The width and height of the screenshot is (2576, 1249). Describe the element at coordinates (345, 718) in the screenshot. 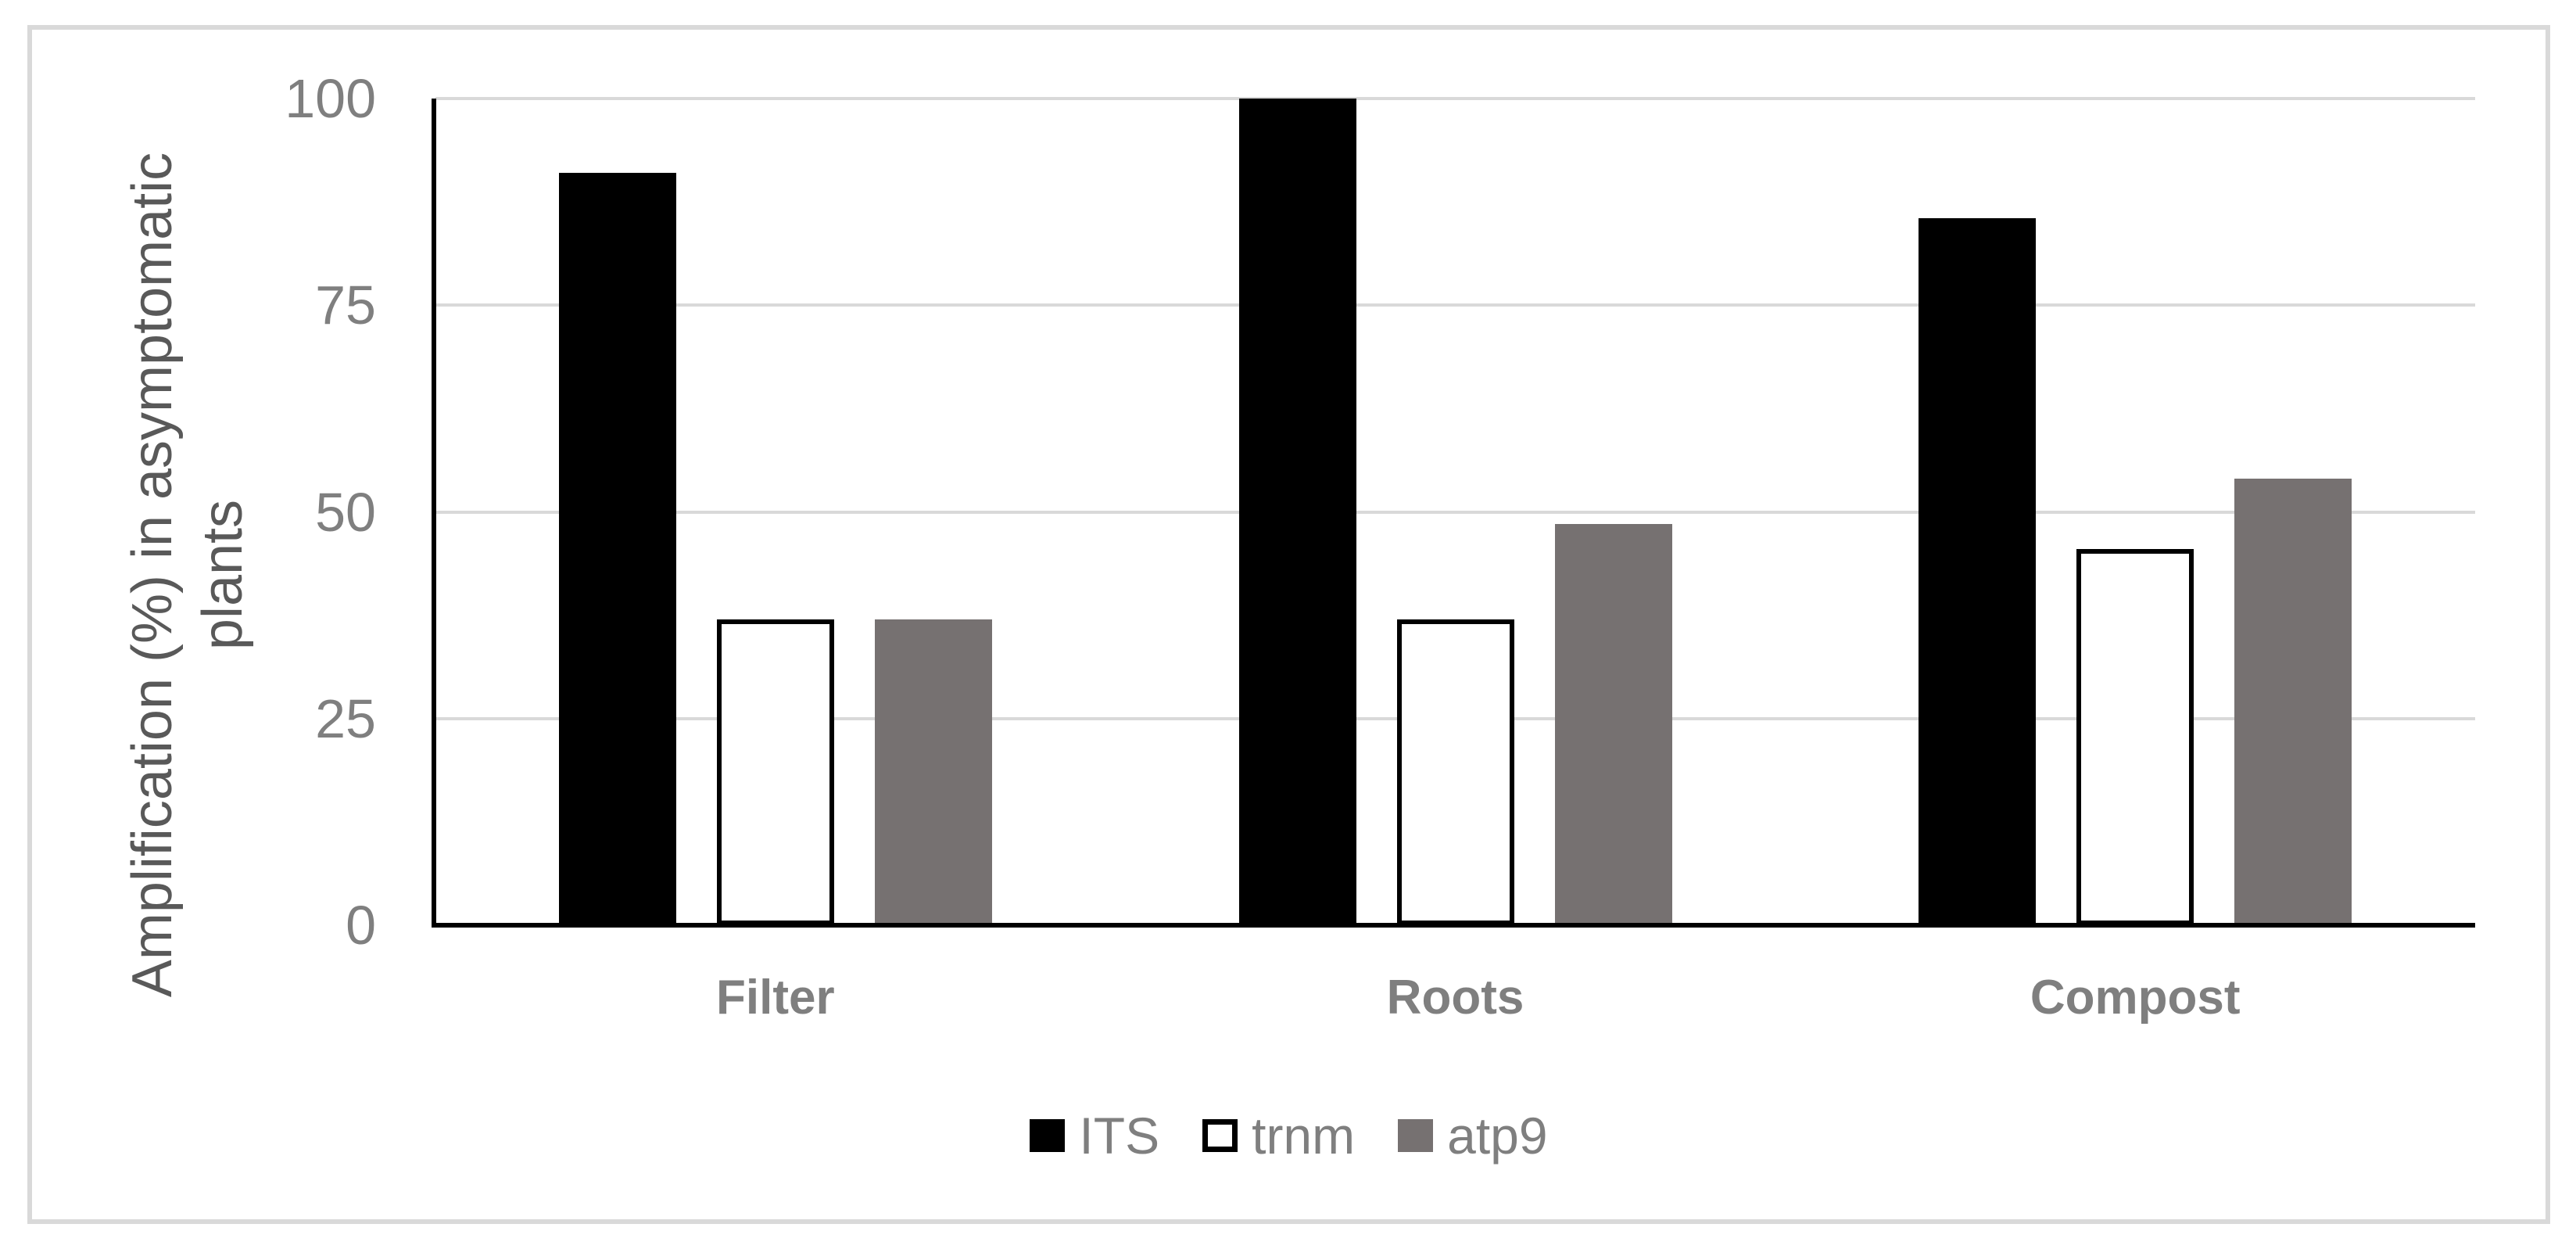

I see `y-tick-label-25: 25` at that location.